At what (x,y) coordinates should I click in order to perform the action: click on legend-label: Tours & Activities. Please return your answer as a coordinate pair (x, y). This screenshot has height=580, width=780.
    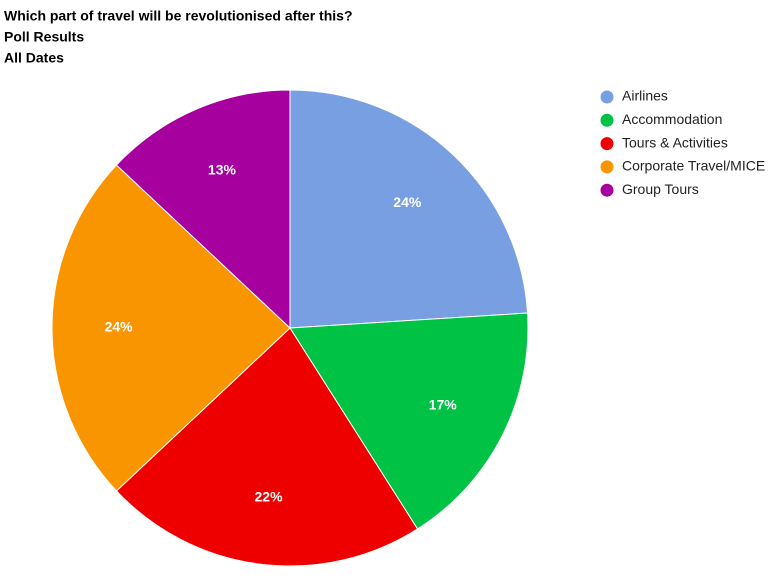
    Looking at the image, I should click on (675, 142).